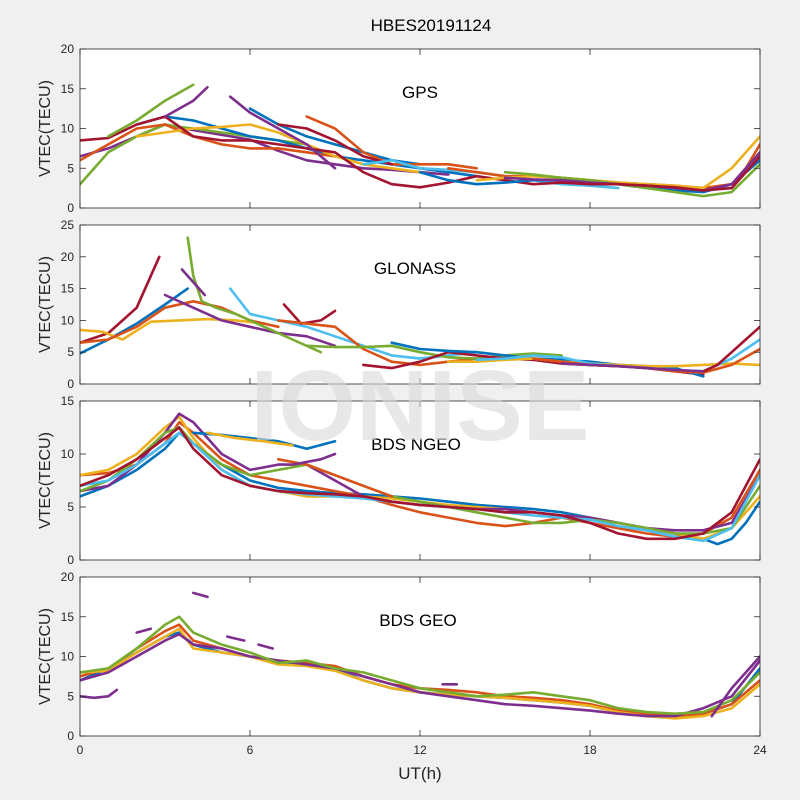  Describe the element at coordinates (417, 620) in the screenshot. I see `panel-title: BDS GEO` at that location.